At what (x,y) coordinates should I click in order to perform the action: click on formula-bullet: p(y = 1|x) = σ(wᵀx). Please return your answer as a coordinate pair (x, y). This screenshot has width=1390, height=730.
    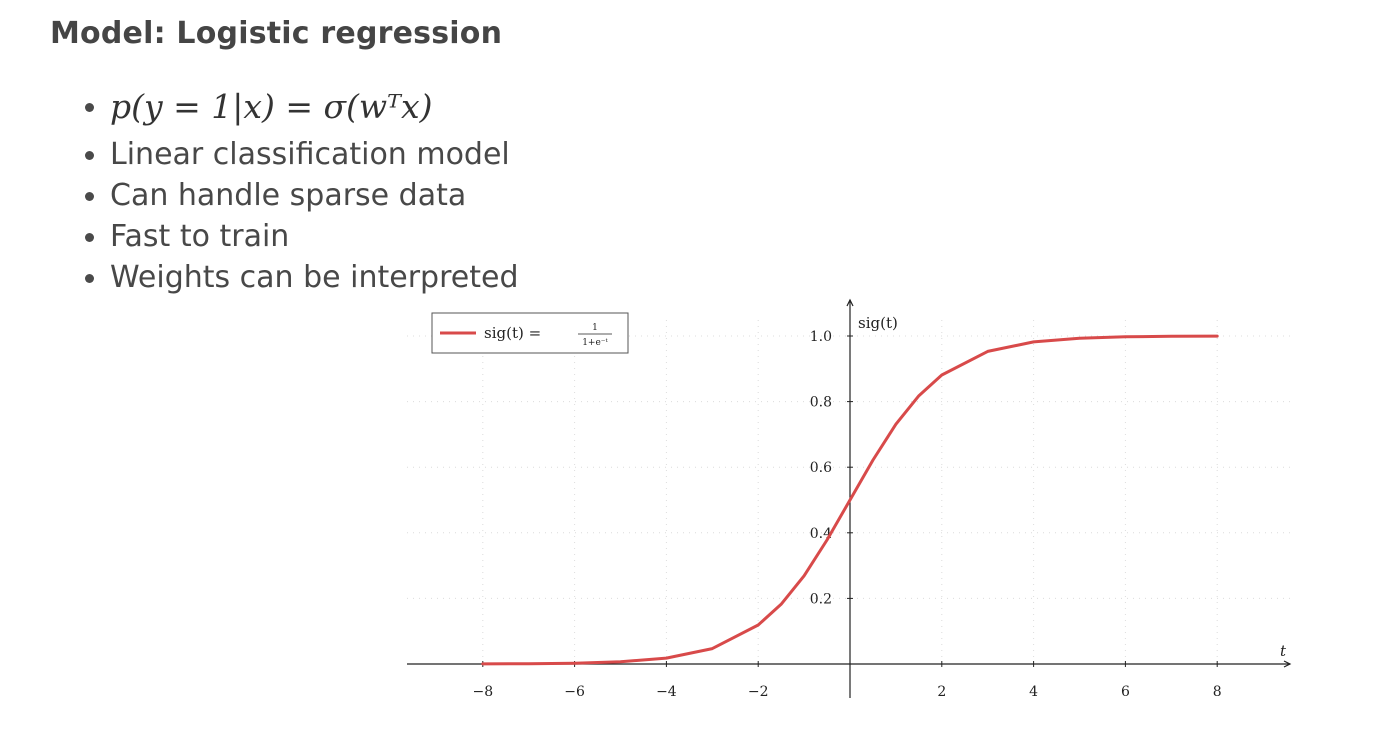
    Looking at the image, I should click on (300, 107).